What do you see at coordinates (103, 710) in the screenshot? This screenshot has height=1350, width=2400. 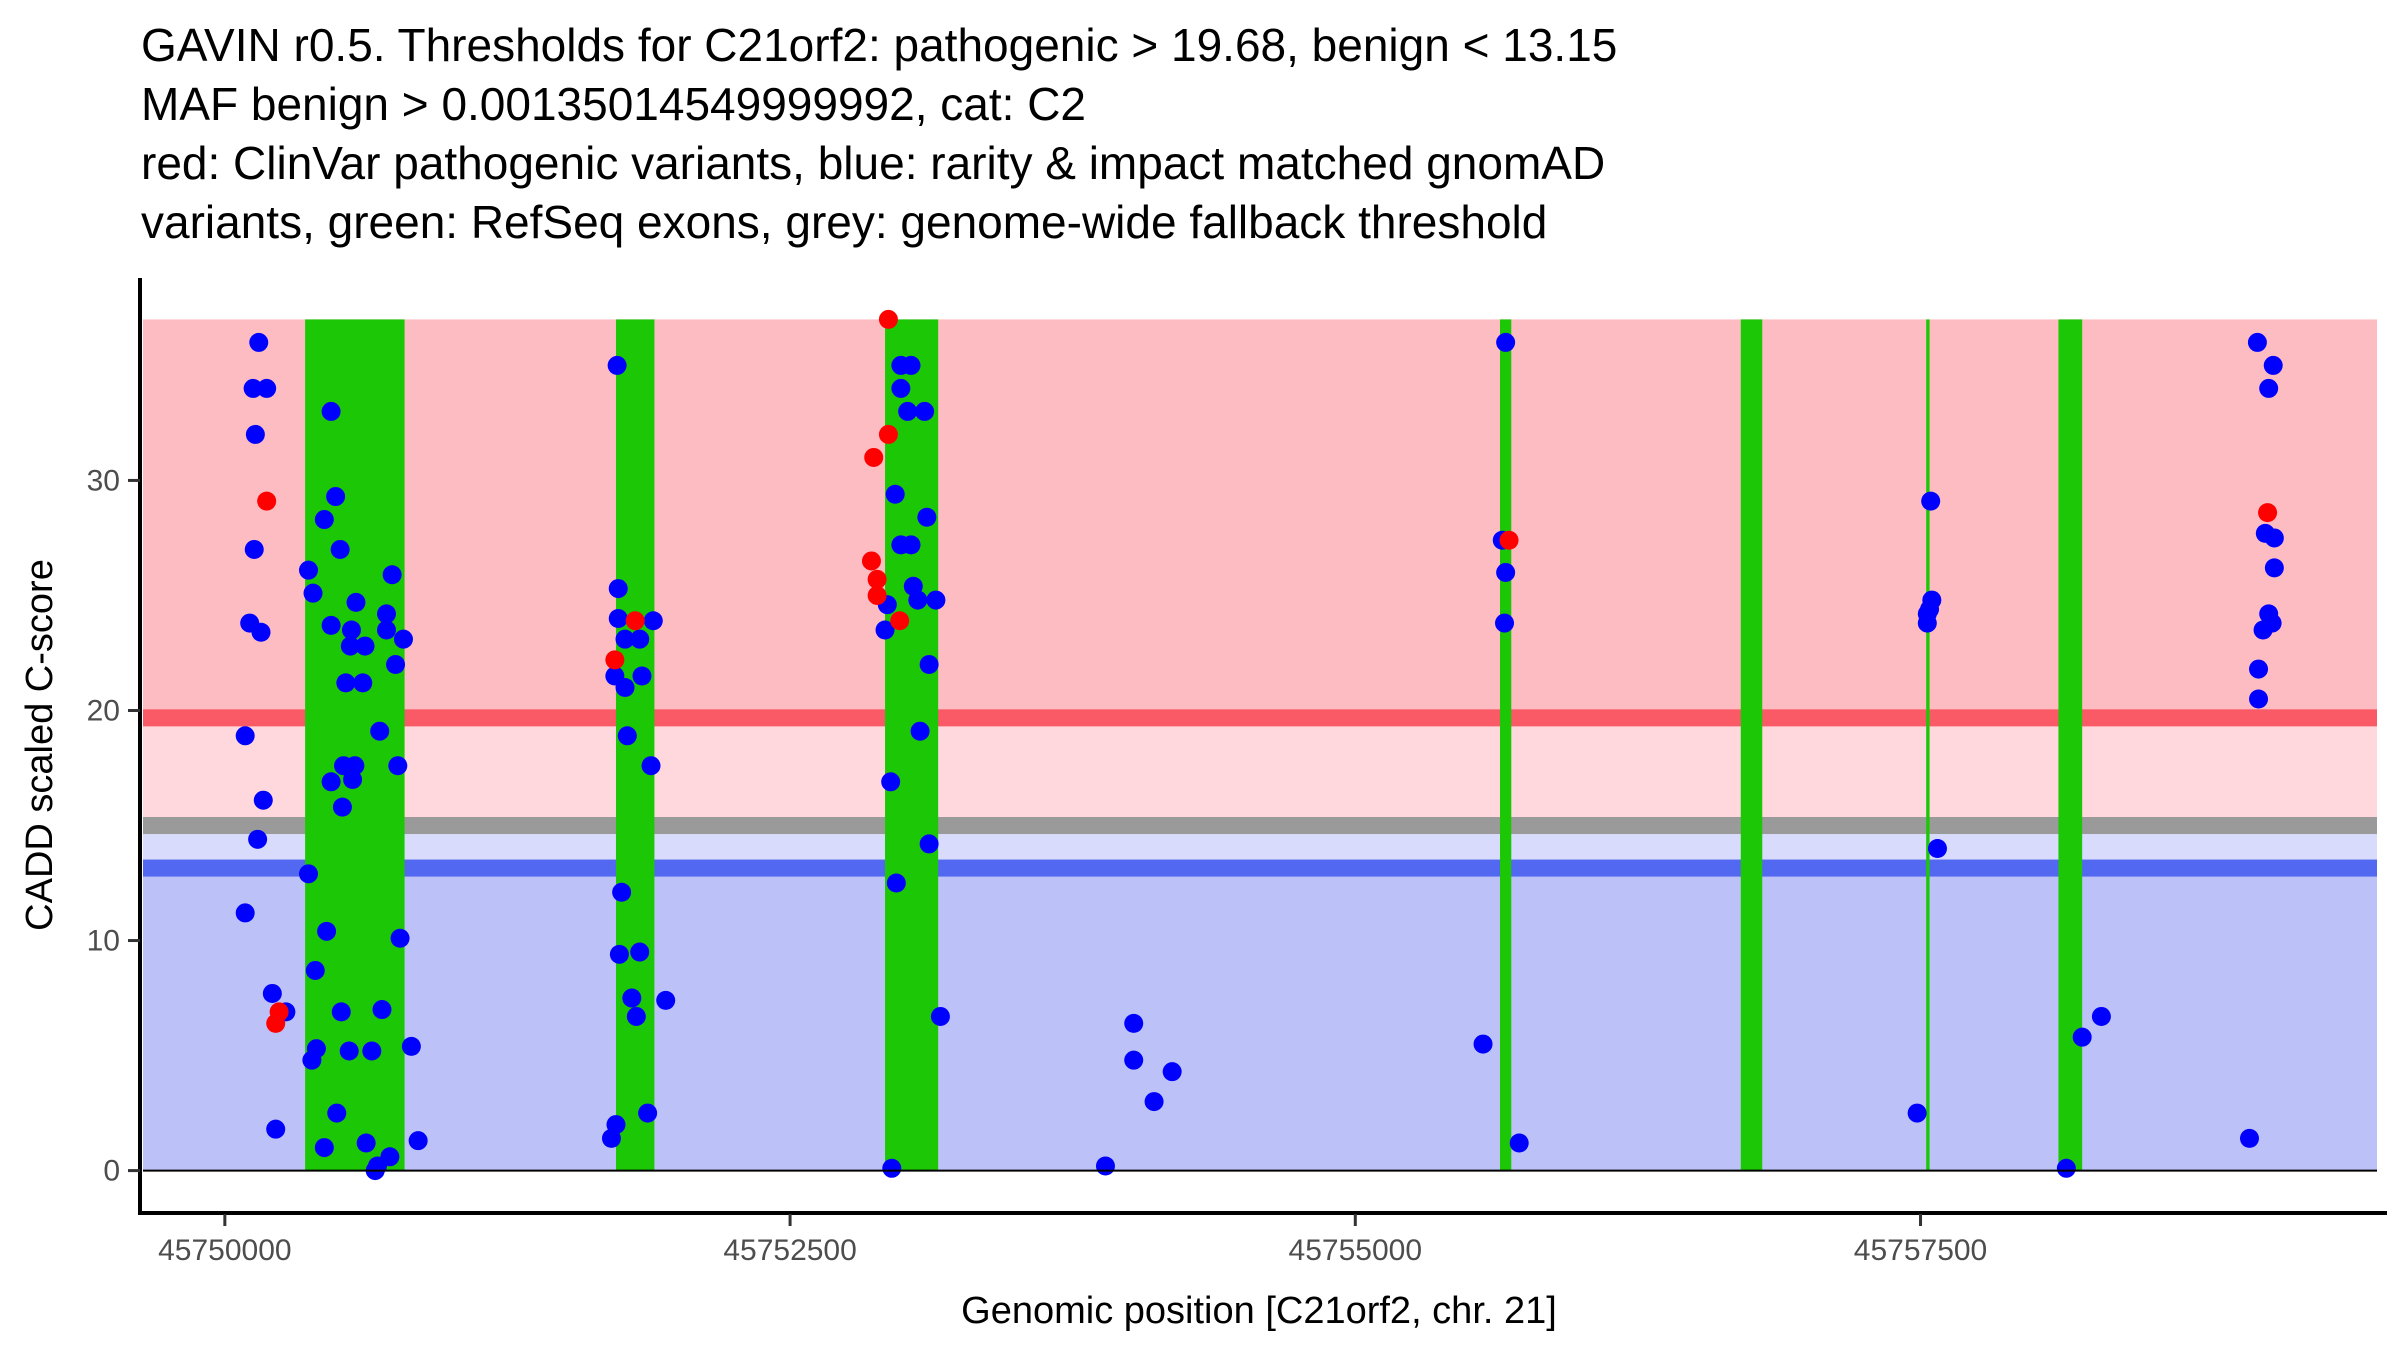 I see `y-tick-label: 20` at bounding box center [103, 710].